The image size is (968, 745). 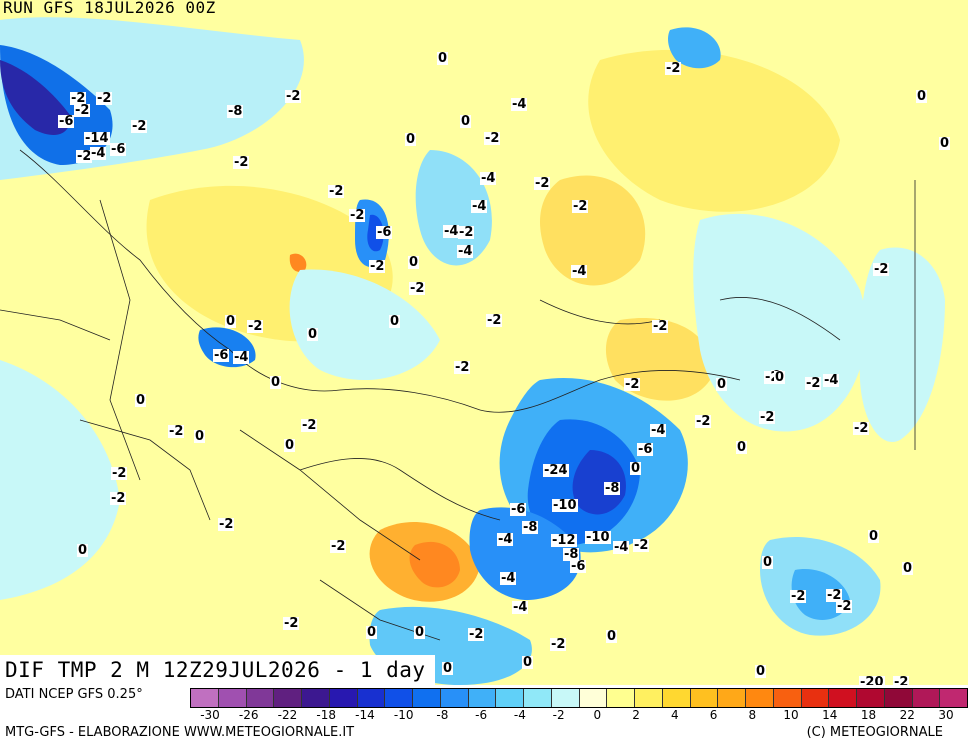 What do you see at coordinates (868, 715) in the screenshot?
I see `scale-tick-label: 18` at bounding box center [868, 715].